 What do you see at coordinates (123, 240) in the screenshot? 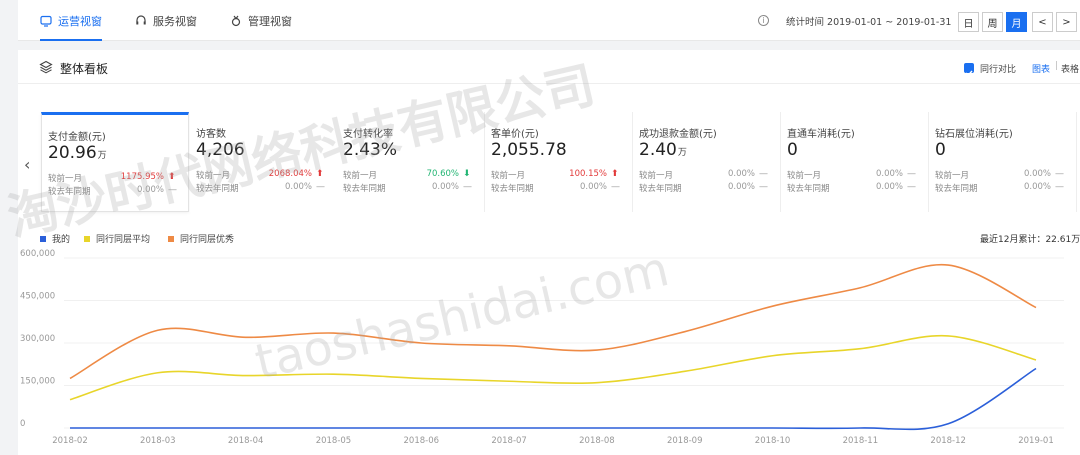
I see `legend-label: 同行同层平均` at bounding box center [123, 240].